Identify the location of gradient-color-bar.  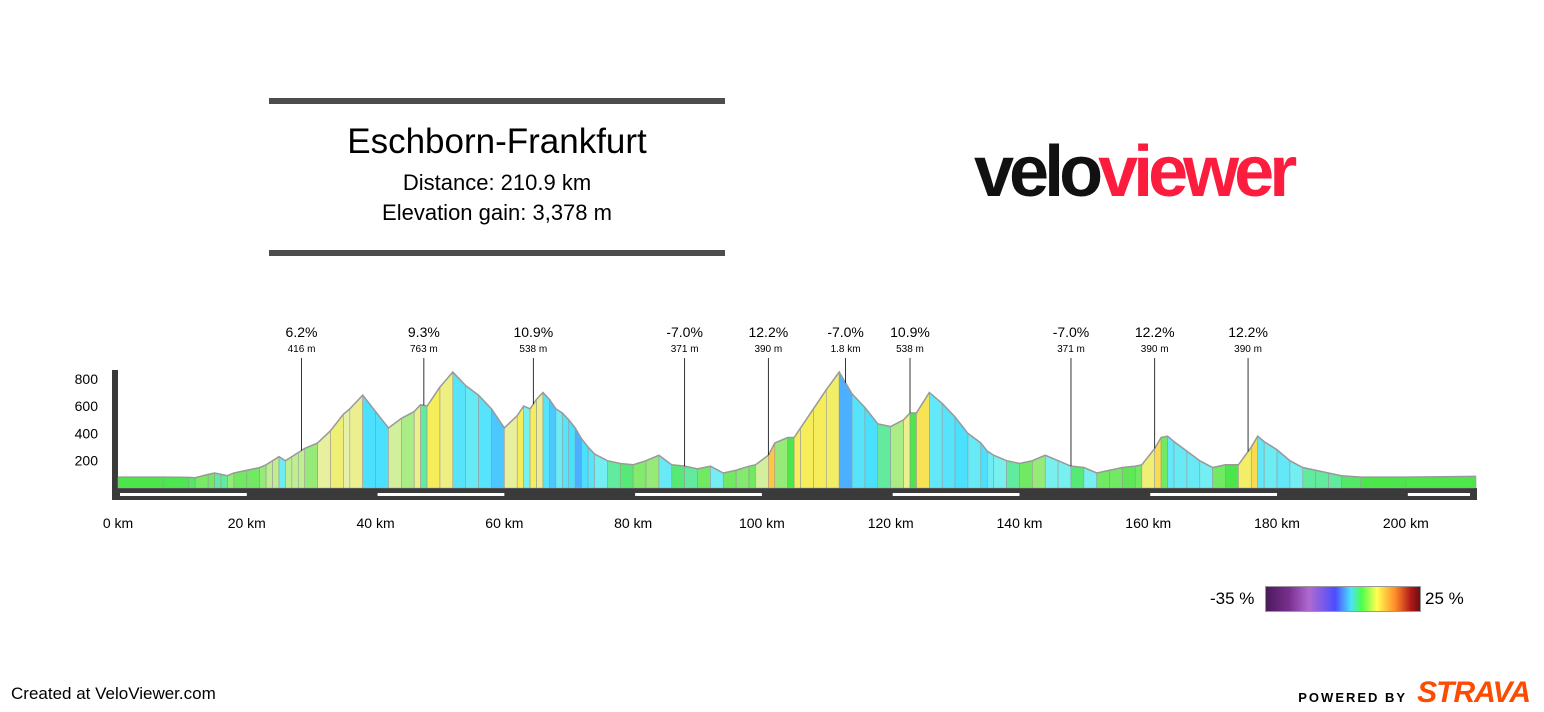
(1343, 599).